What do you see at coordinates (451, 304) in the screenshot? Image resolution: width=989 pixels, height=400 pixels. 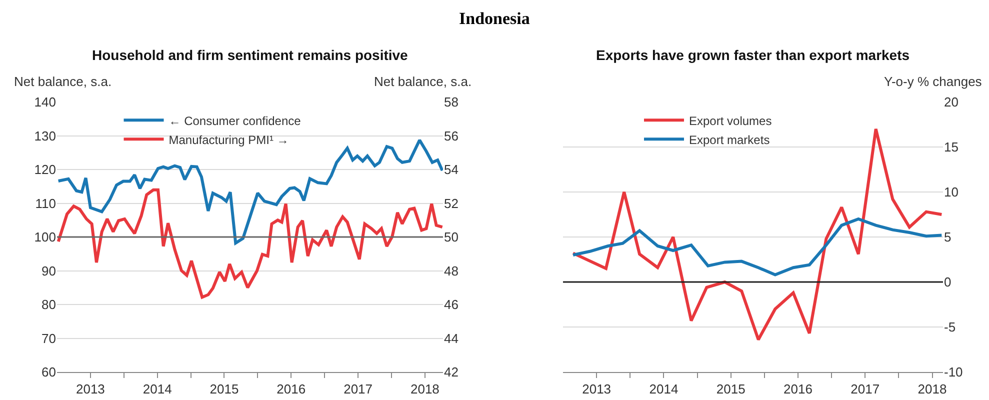 I see `y2-tick-label: 46` at bounding box center [451, 304].